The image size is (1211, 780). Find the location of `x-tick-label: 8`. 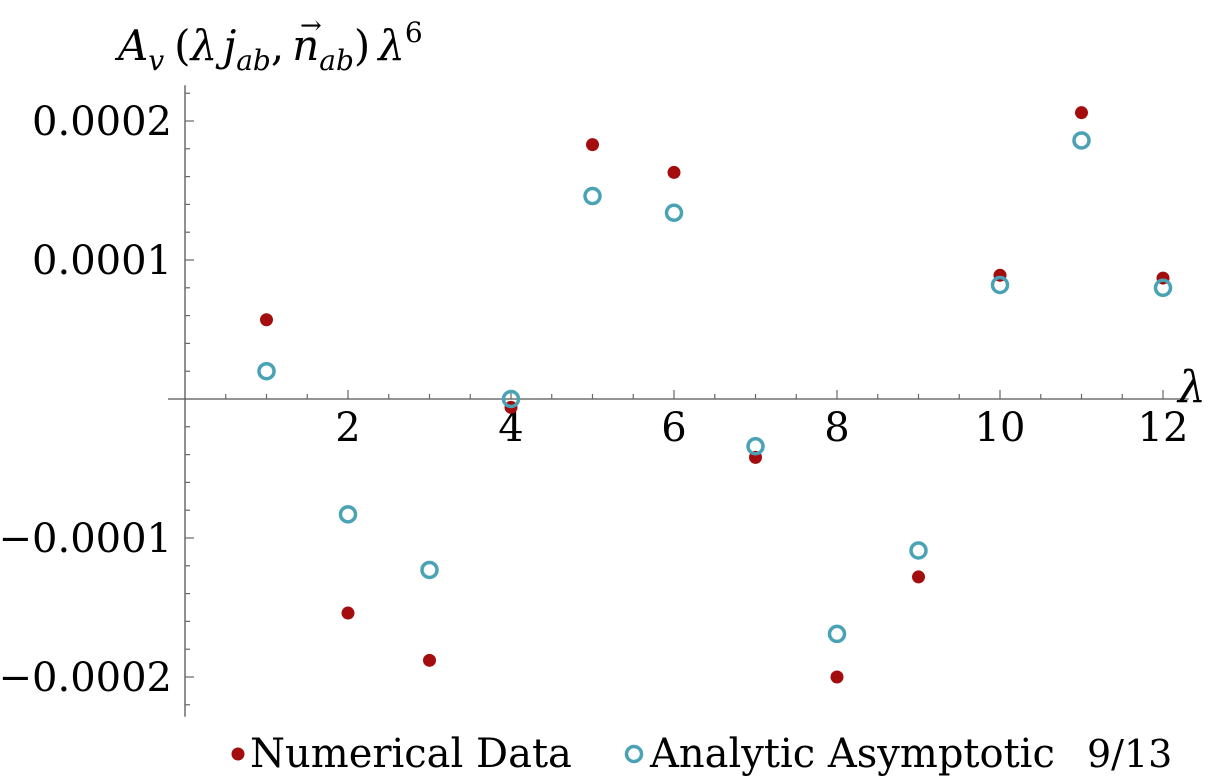

x-tick-label: 8 is located at coordinates (836, 428).